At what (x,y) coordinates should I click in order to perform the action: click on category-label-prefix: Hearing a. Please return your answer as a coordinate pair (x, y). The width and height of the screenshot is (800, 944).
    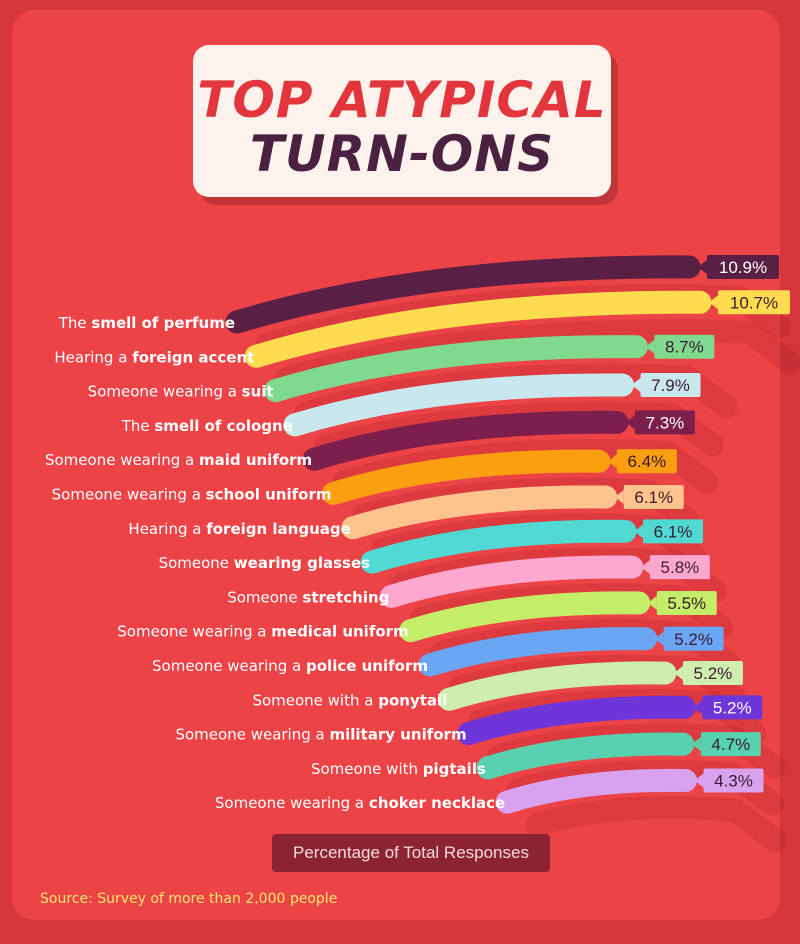
    Looking at the image, I should click on (93, 357).